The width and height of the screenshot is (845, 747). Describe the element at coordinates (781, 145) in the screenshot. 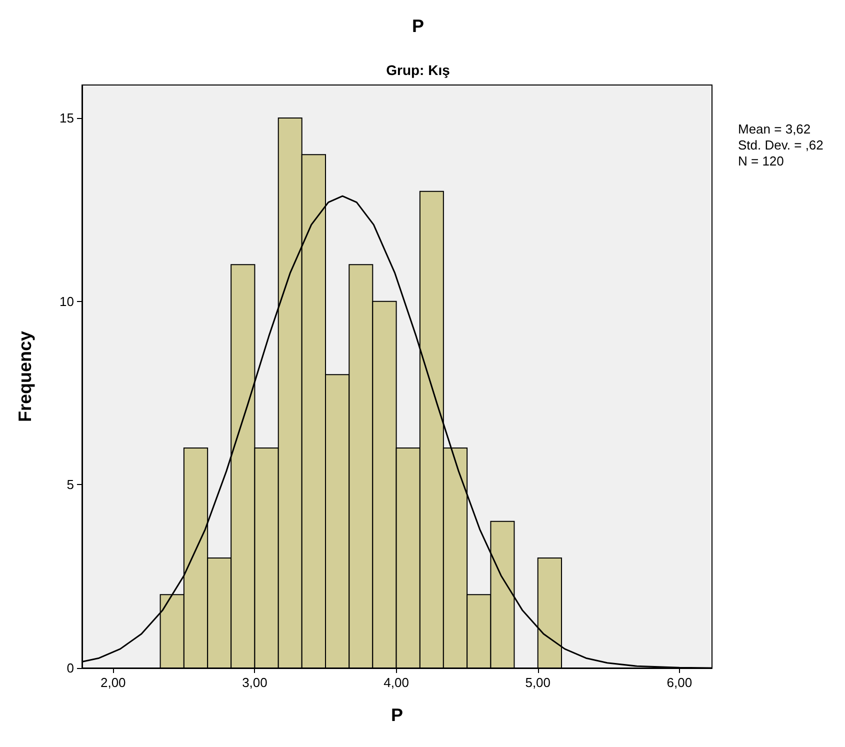

I see `text: Std. Dev. = ,62` at that location.